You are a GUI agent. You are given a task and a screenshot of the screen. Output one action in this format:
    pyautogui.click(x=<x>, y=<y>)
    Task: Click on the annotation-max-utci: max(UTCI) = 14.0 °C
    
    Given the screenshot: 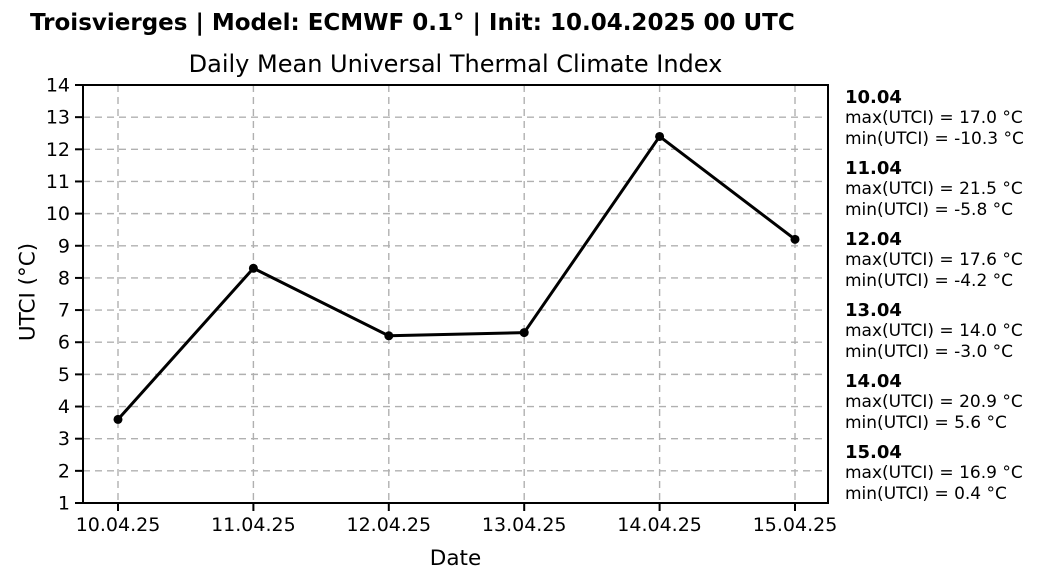 What is the action you would take?
    pyautogui.click(x=934, y=331)
    